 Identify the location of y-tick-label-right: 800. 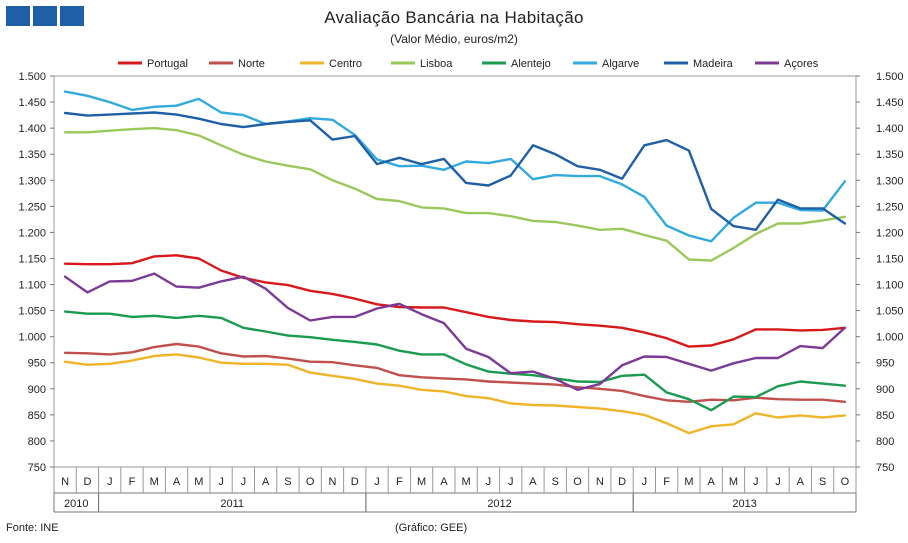
(885, 442).